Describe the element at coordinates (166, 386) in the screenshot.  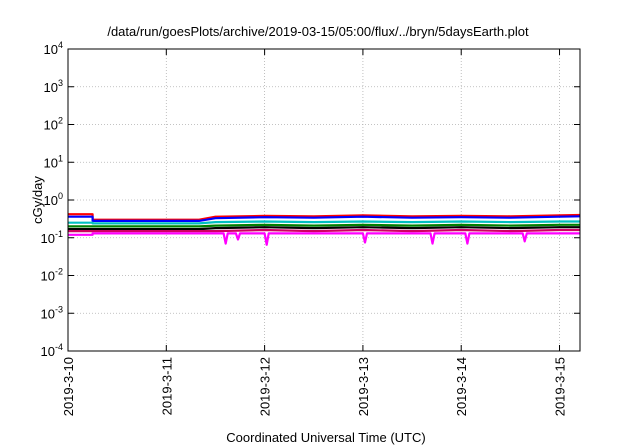
I see `x-tick-label: 2019-3-11` at that location.